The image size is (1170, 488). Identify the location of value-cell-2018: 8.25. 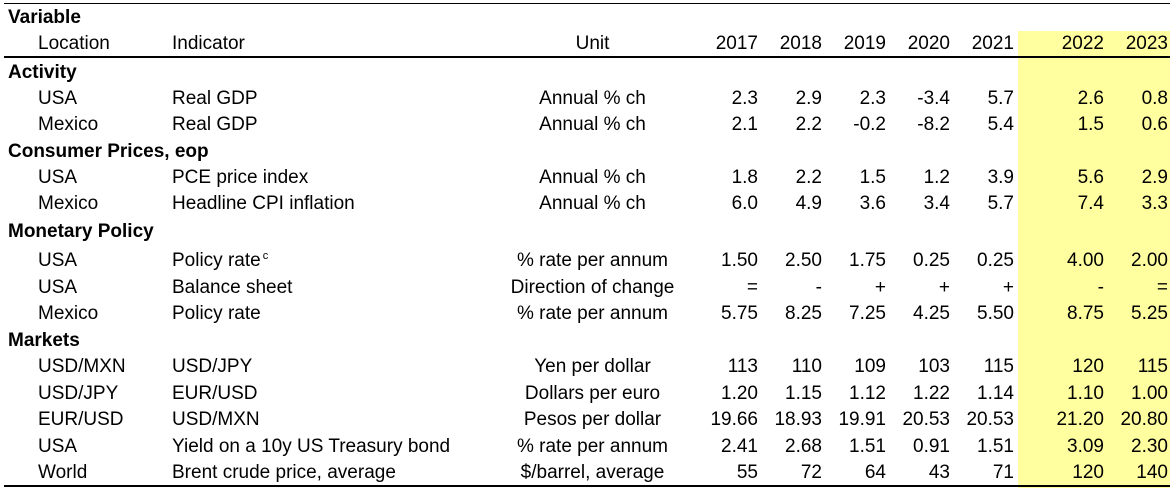
(803, 313).